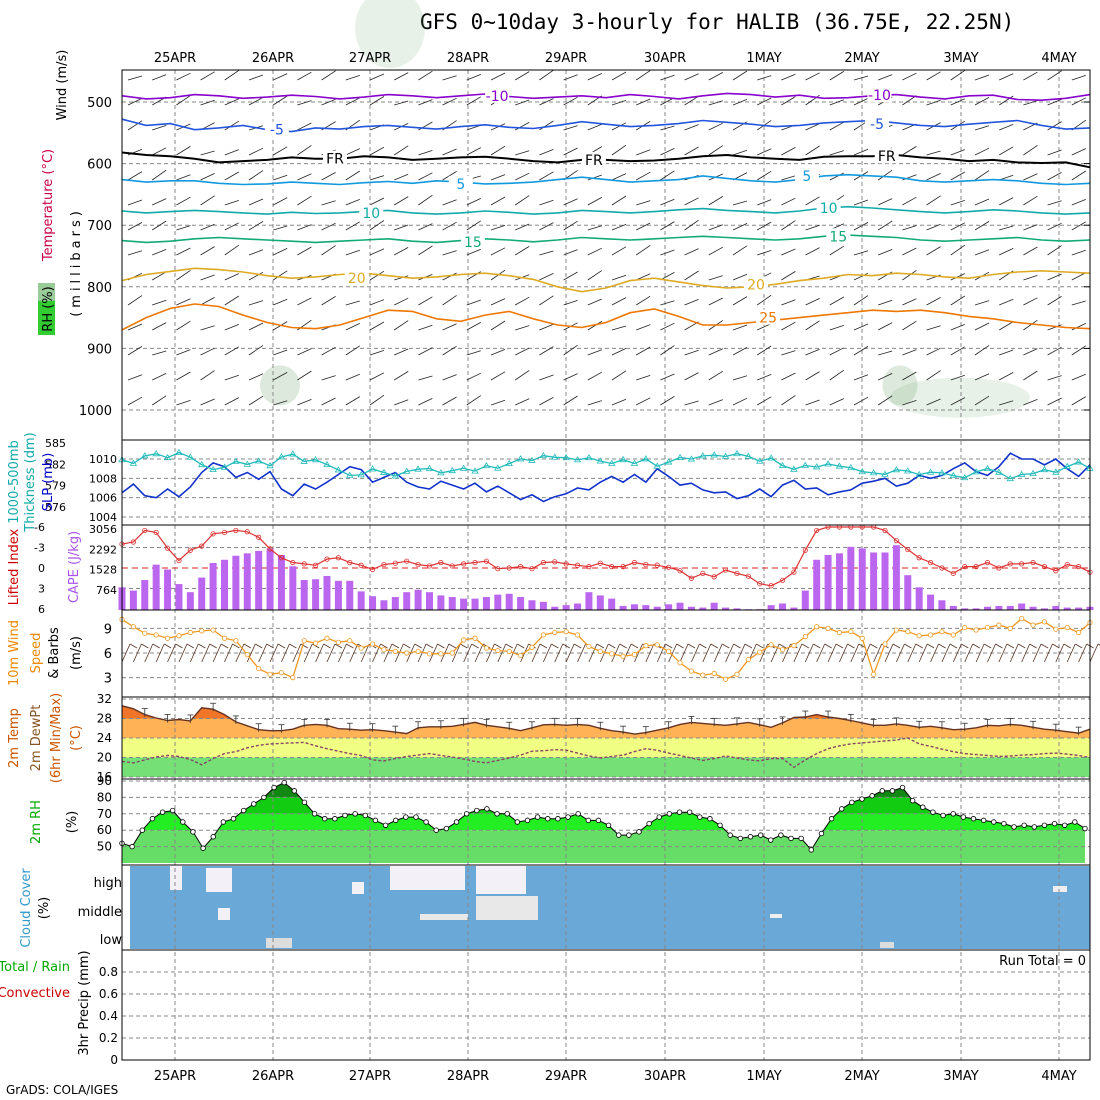 The image size is (1100, 1100). I want to click on rh-band, so click(603, 805).